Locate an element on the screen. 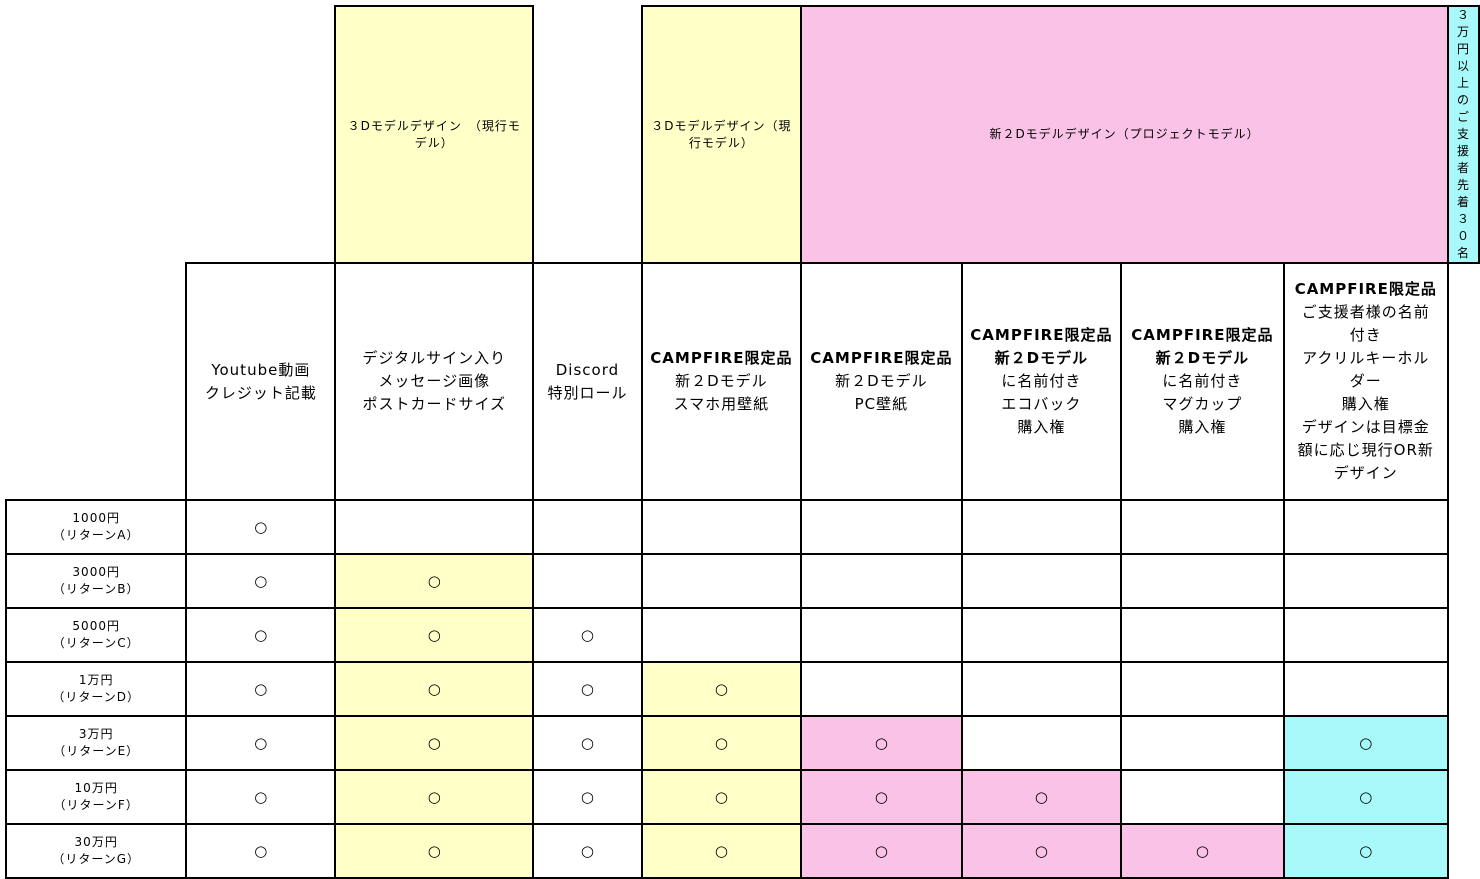  table-row: 1000円 （リターンA） ○ is located at coordinates (741, 527).